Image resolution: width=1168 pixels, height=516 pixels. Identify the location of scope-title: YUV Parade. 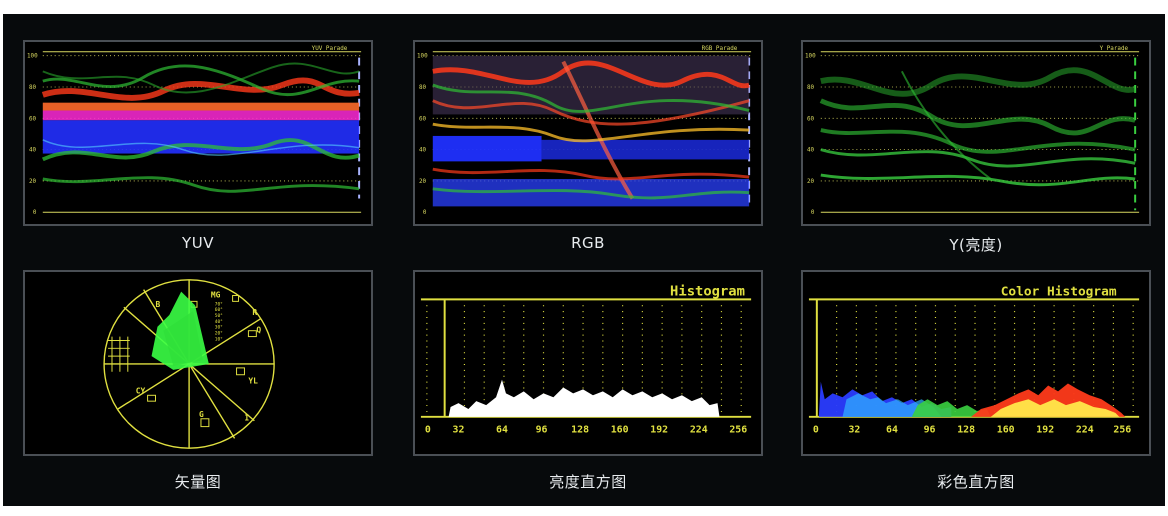
(330, 49).